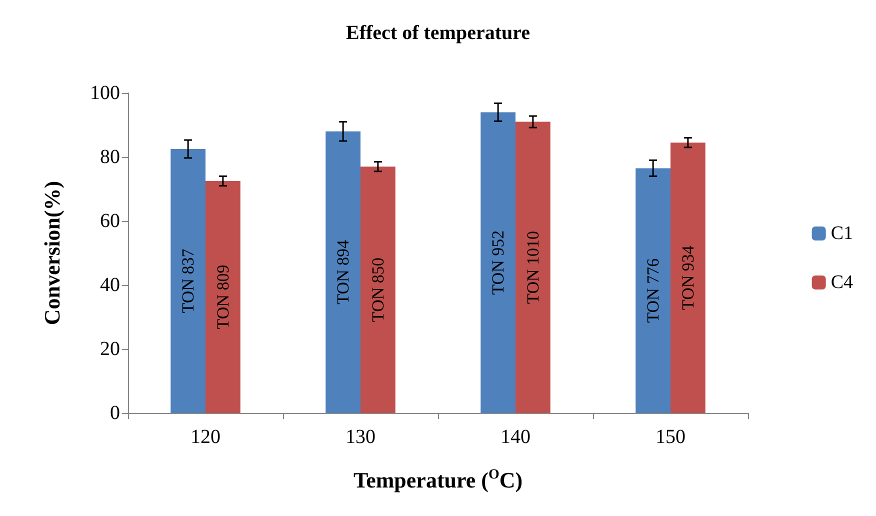 The height and width of the screenshot is (516, 876). What do you see at coordinates (115, 413) in the screenshot?
I see `y-tick-label: 0` at bounding box center [115, 413].